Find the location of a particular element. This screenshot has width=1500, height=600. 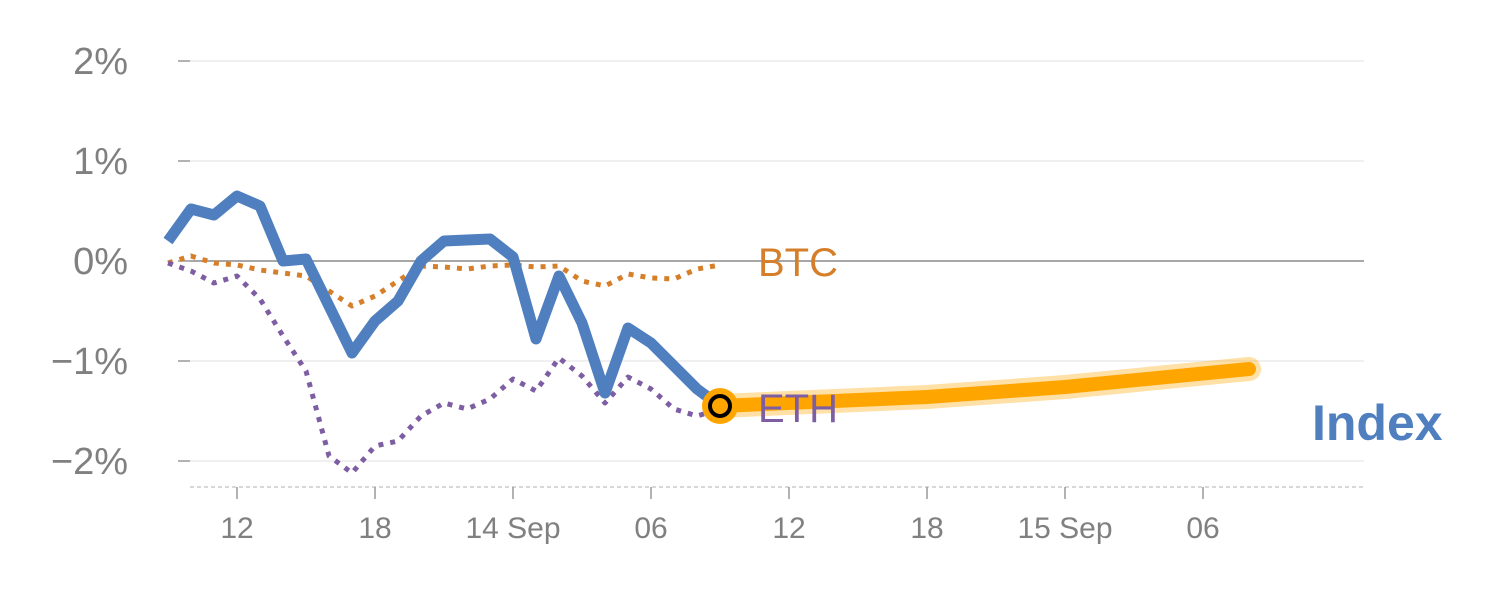

series-label-eth: ETH is located at coordinates (798, 409).